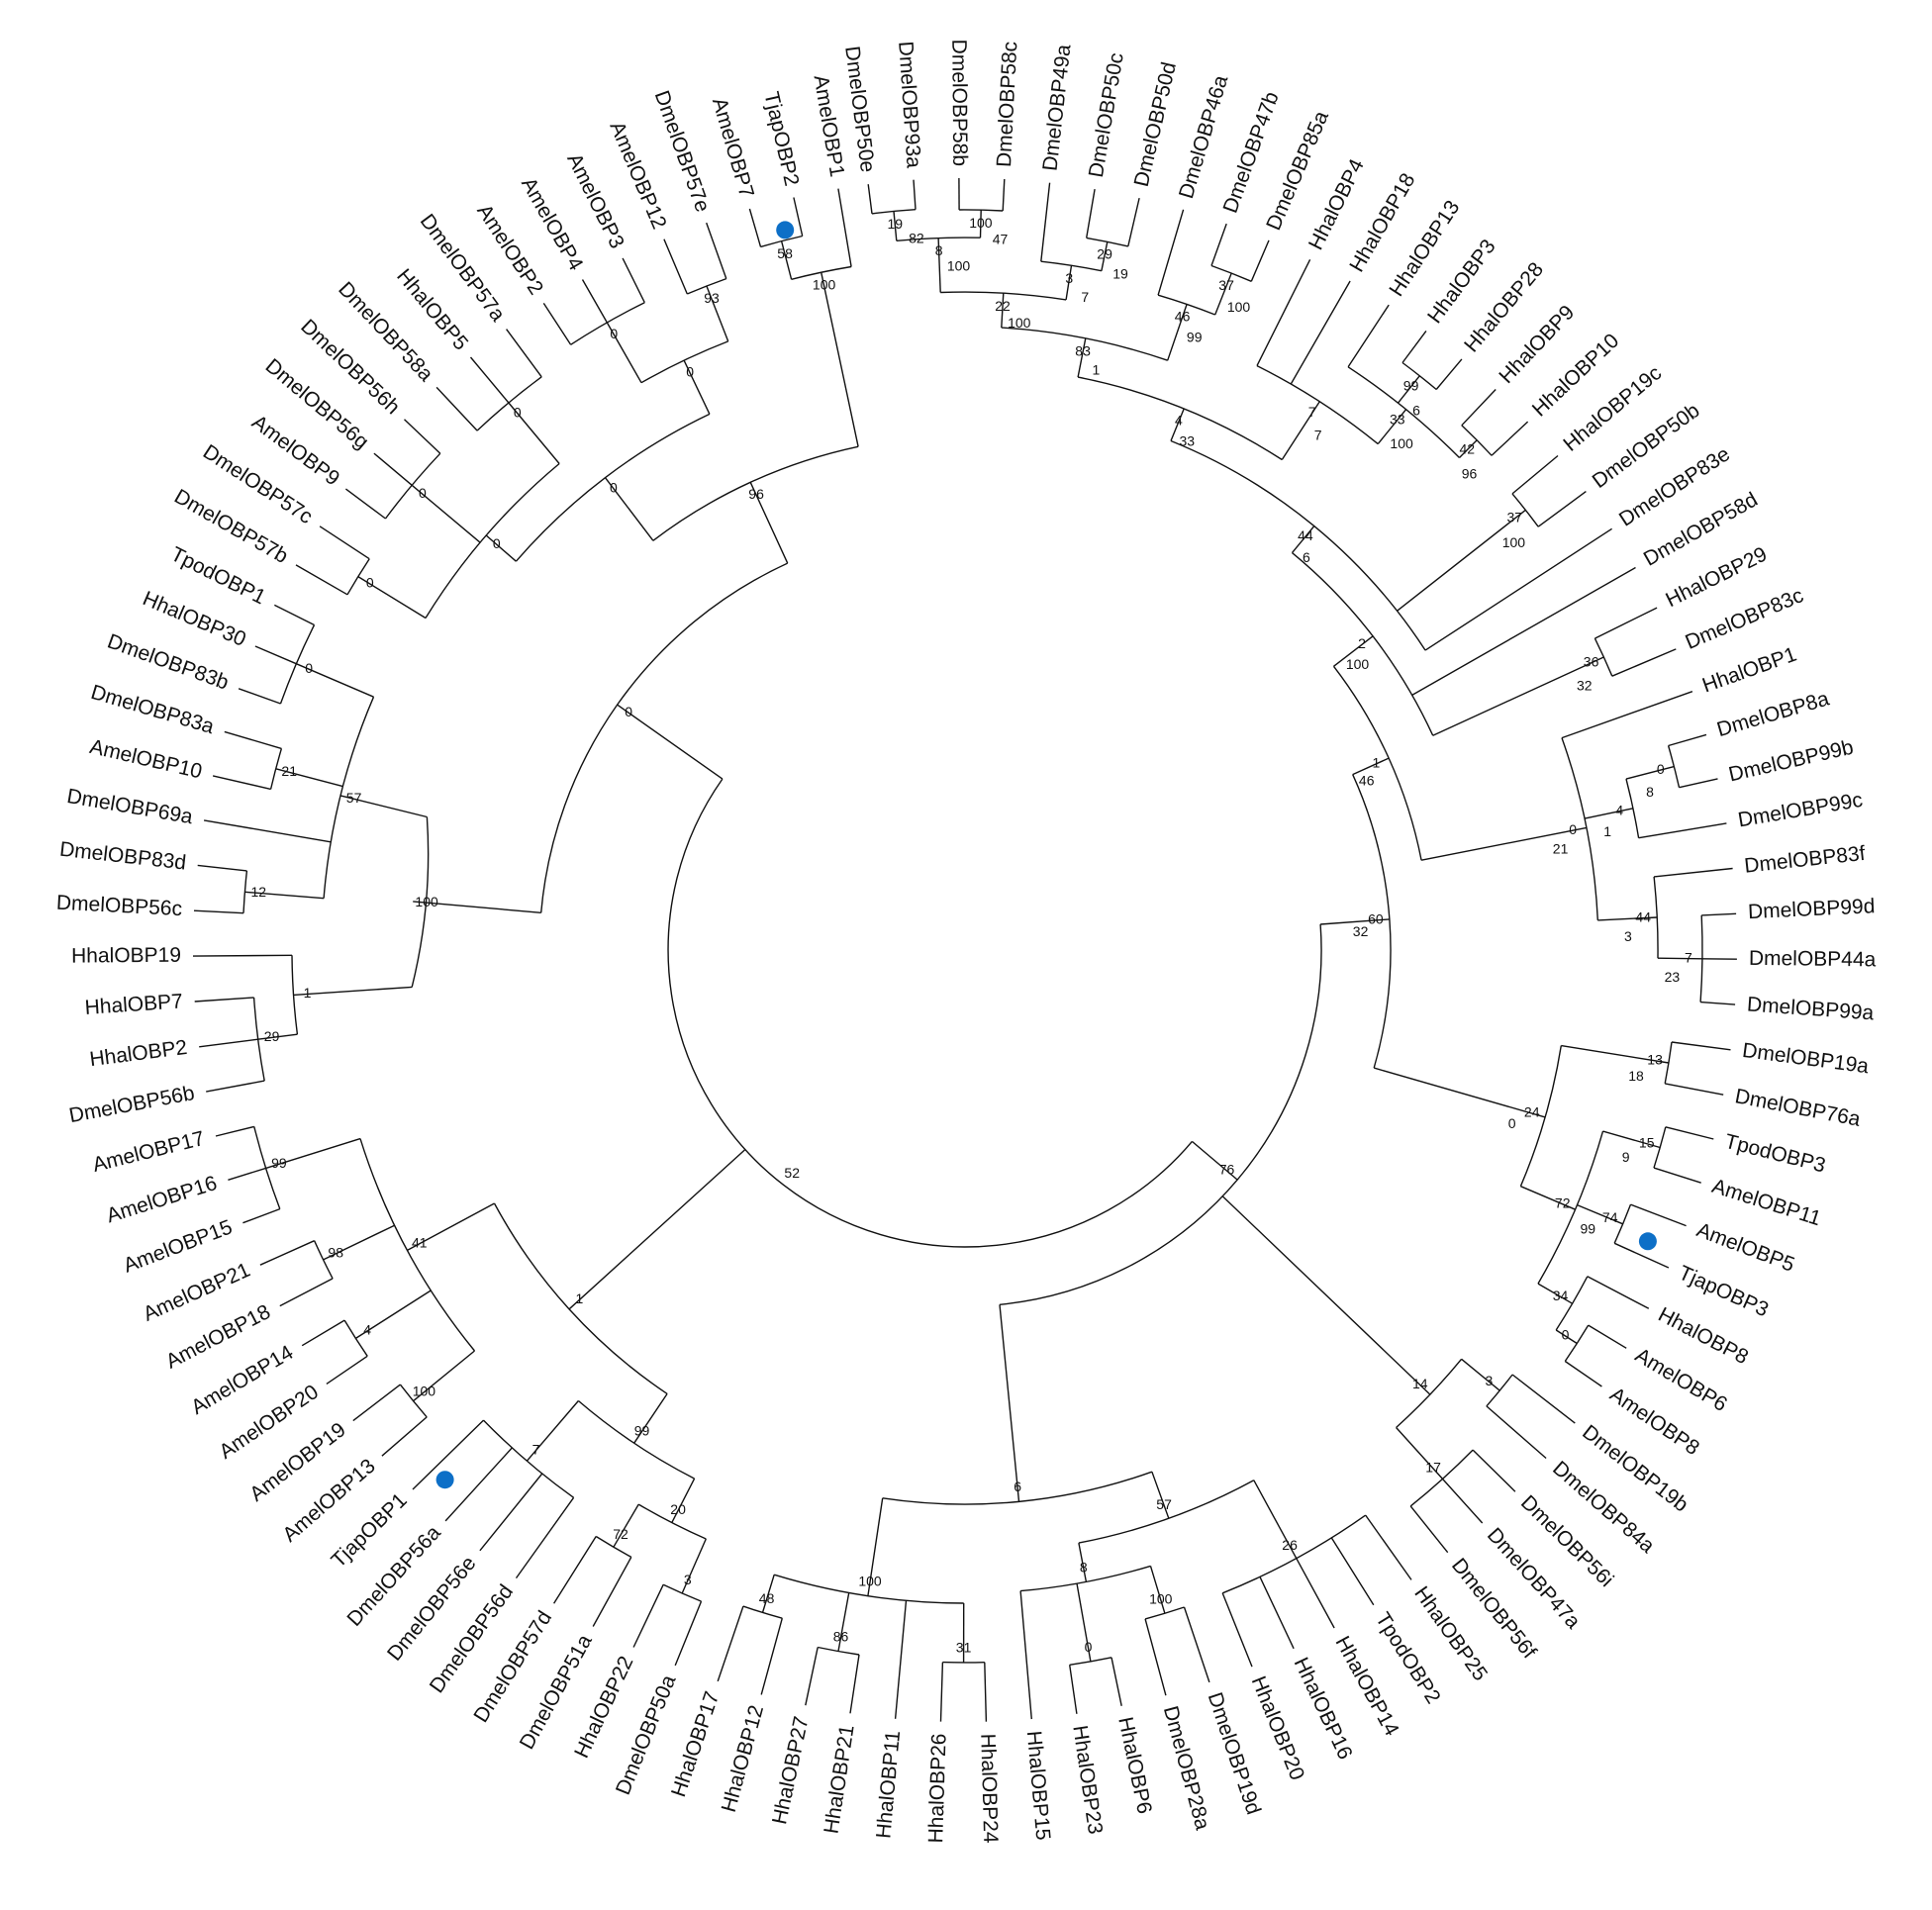  What do you see at coordinates (1774, 1154) in the screenshot?
I see `leaf-label: TpodOBP3` at bounding box center [1774, 1154].